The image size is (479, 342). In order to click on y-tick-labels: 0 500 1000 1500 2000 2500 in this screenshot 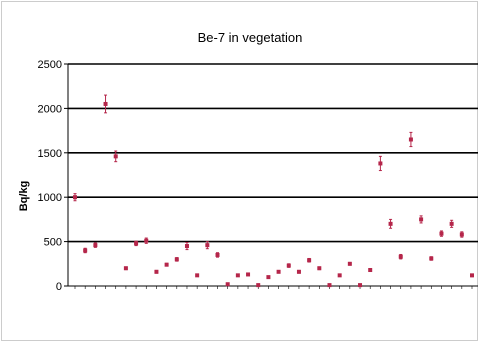, I will do `click(50, 176)`.